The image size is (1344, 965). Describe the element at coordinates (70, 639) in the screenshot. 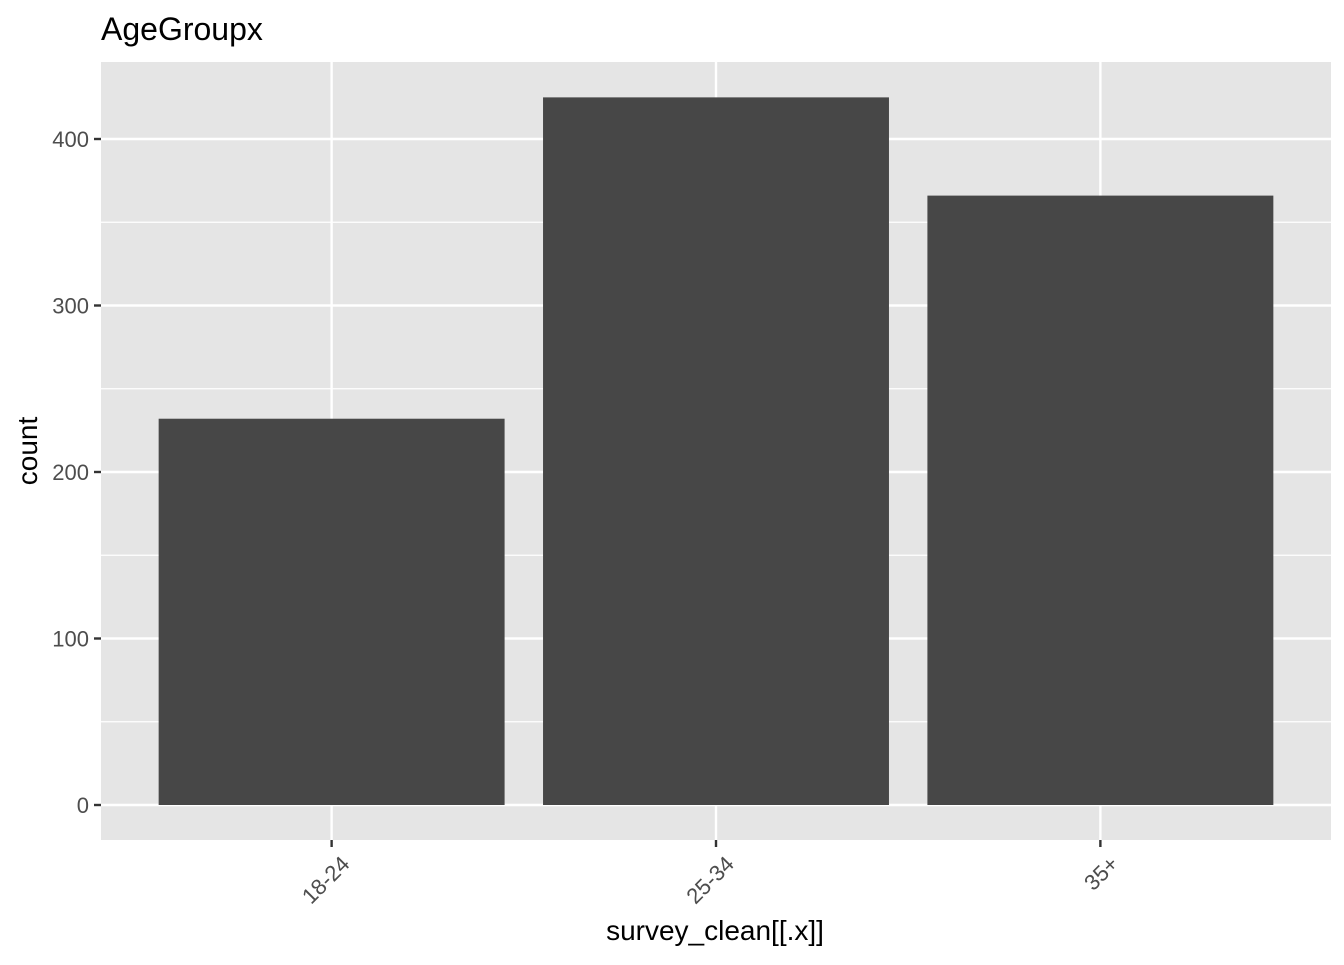

I see `y-tick-label: 100` at that location.